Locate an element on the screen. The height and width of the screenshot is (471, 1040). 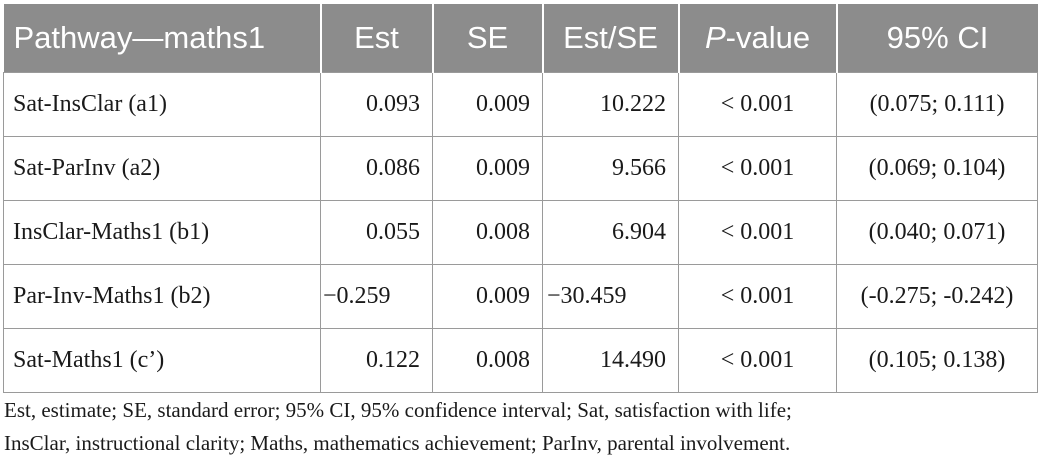
header-est: Est is located at coordinates (377, 38).